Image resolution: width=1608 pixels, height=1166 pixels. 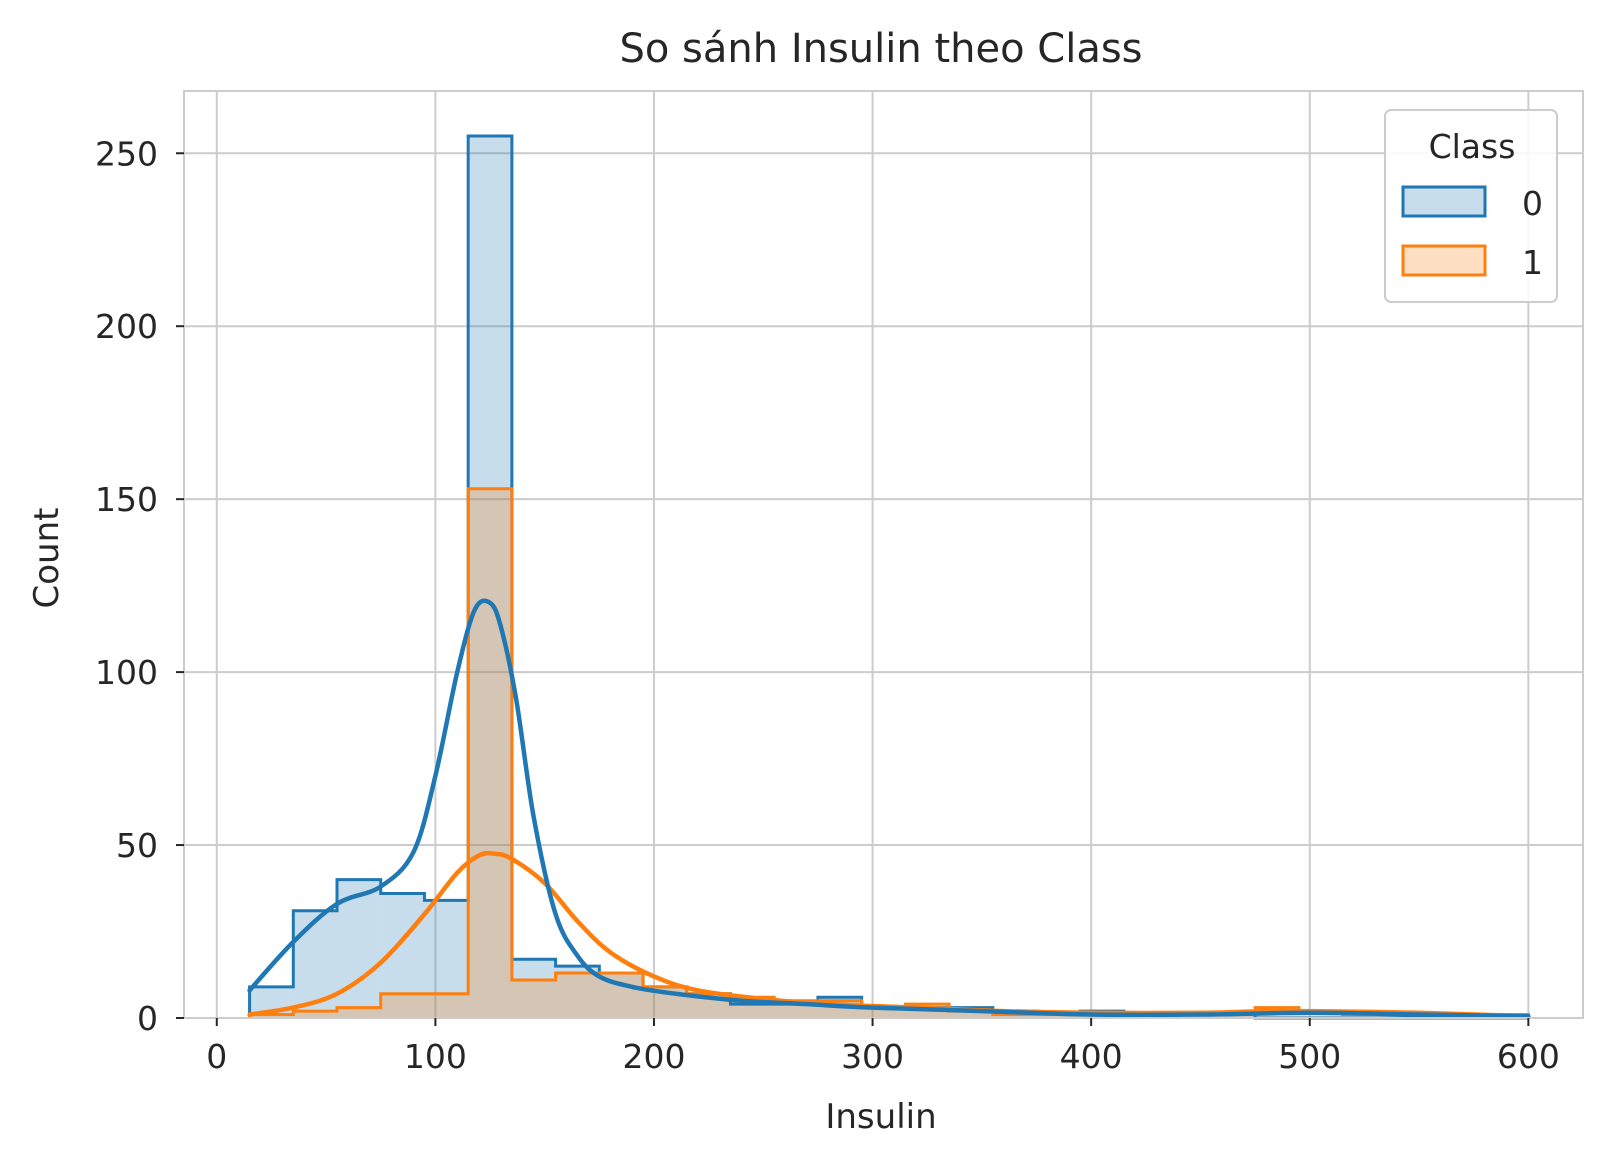 I want to click on y-tick-label: 50, so click(x=137, y=845).